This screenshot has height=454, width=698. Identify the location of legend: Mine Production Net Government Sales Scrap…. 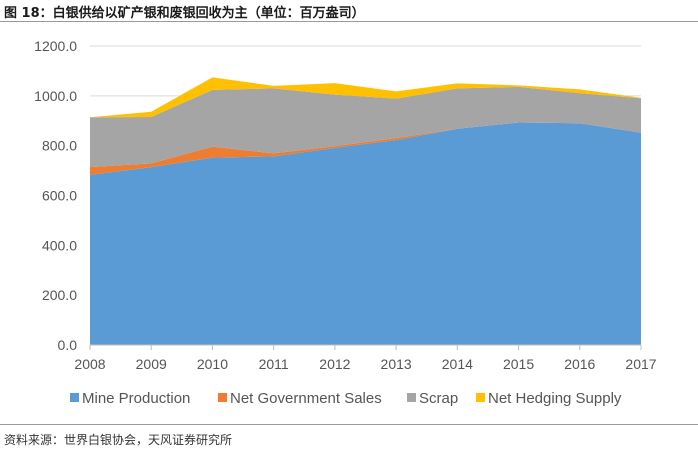
(346, 398).